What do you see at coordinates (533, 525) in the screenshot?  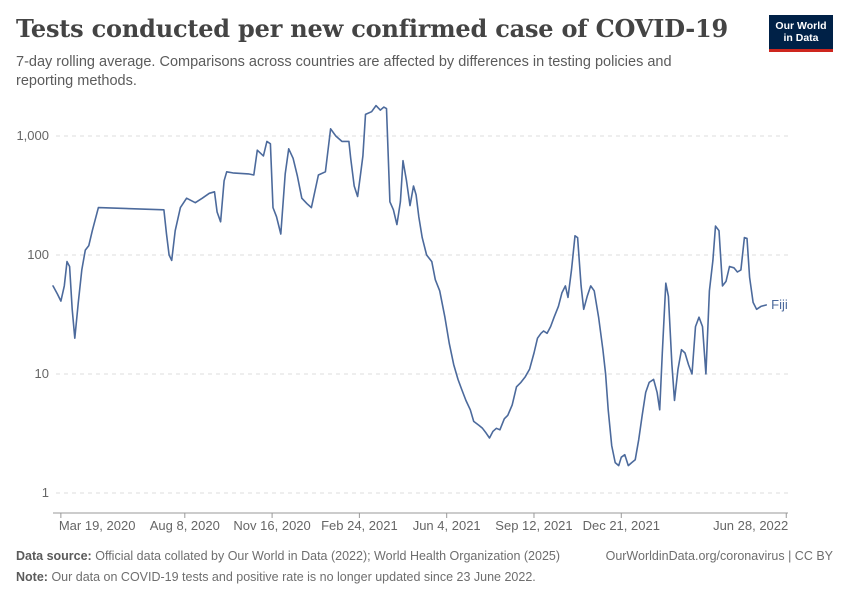 I see `x-tick-label: Sep 12, 2021` at bounding box center [533, 525].